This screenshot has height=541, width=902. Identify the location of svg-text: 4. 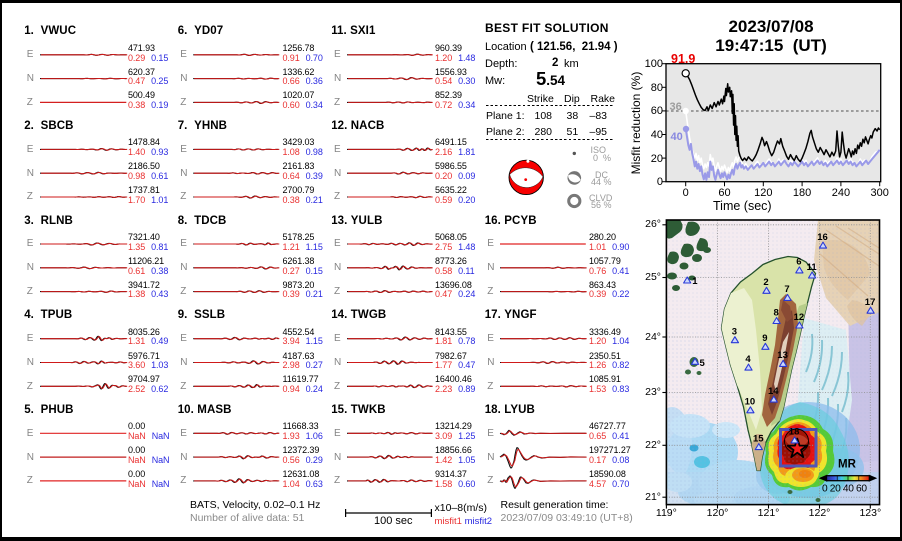
(748, 359).